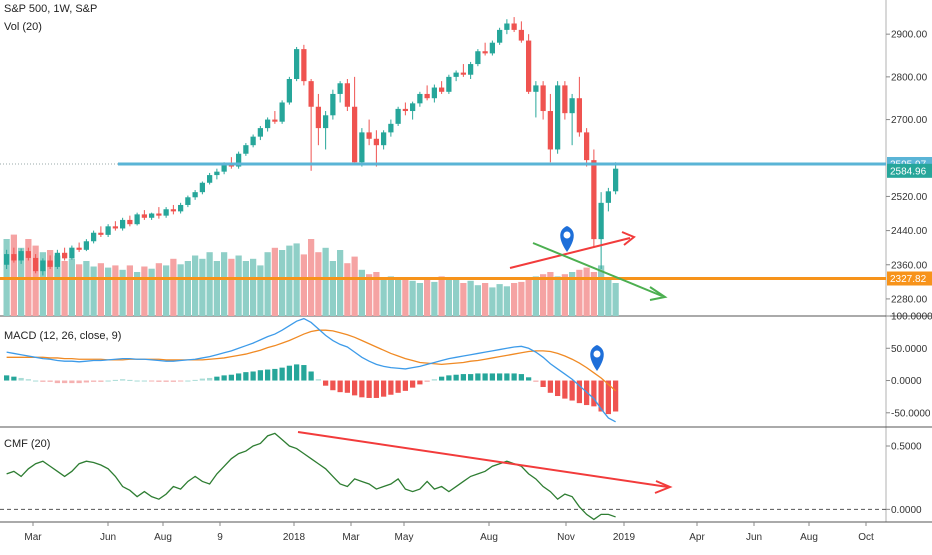 Image resolution: width=932 pixels, height=555 pixels. Describe the element at coordinates (909, 120) in the screenshot. I see `price-tick-label: 2700.00` at that location.